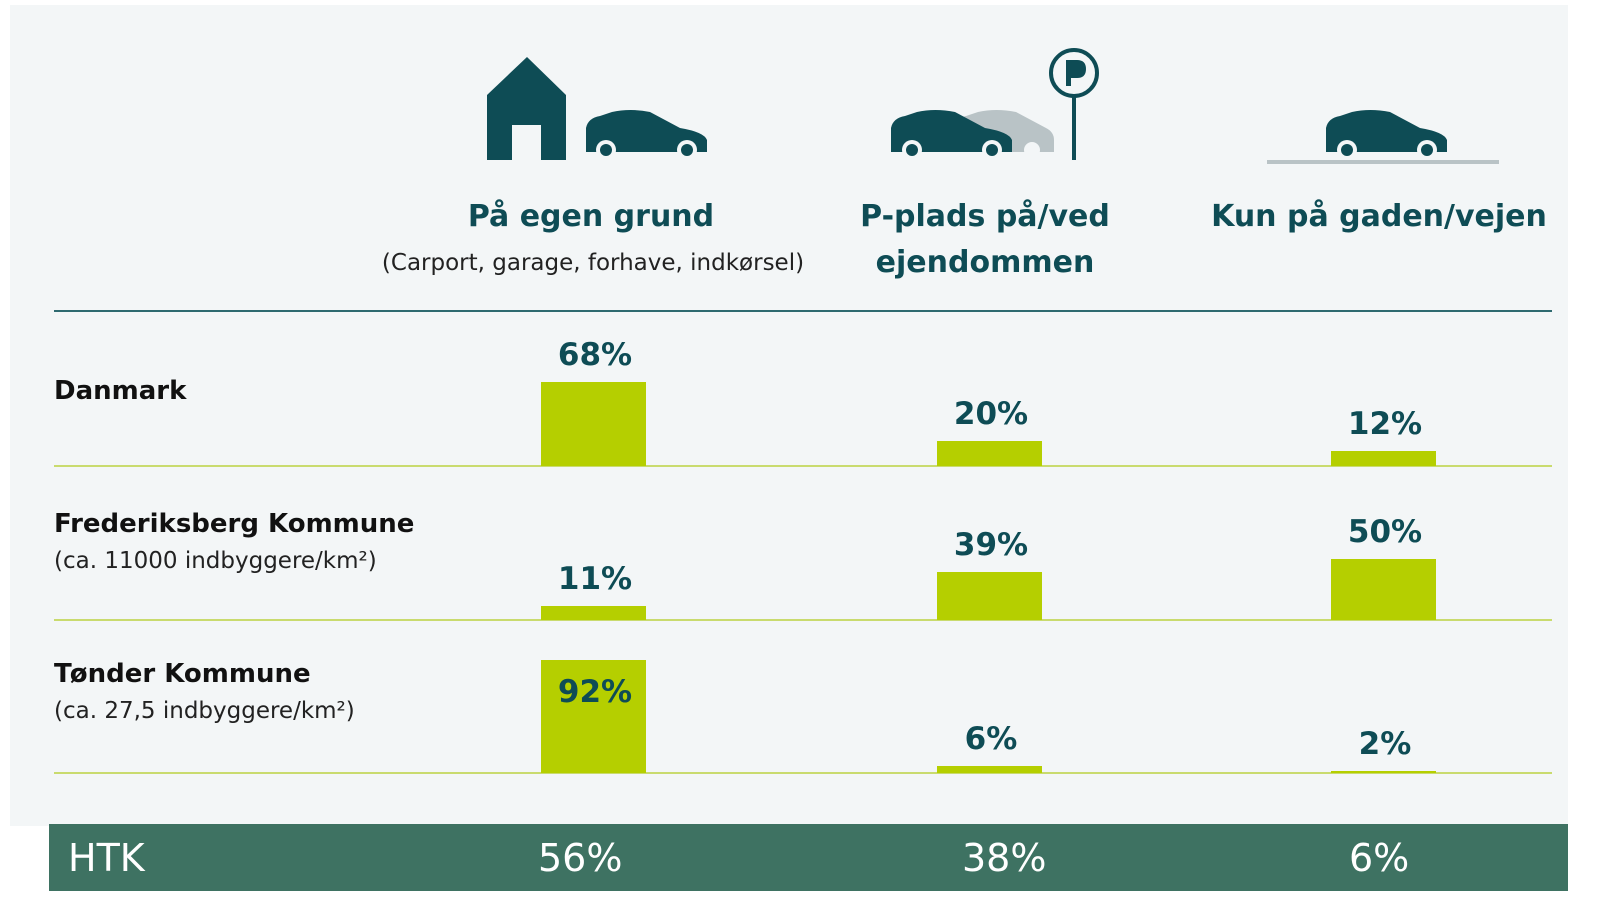 This screenshot has width=1599, height=909. Describe the element at coordinates (985, 239) in the screenshot. I see `column-header: P-plads på/ved ejendommen` at that location.